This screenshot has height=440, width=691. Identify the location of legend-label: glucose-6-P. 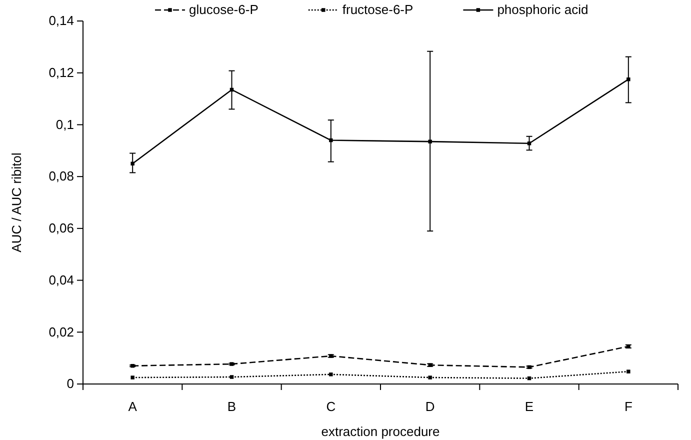
(223, 9).